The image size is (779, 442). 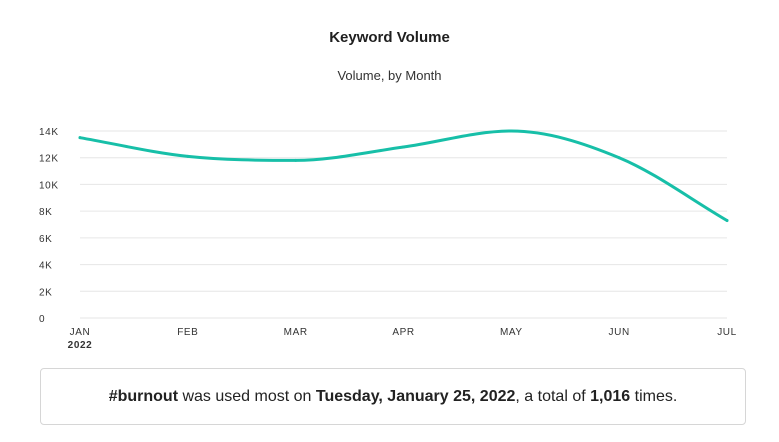 I want to click on peak-count: 1,016, so click(x=610, y=396).